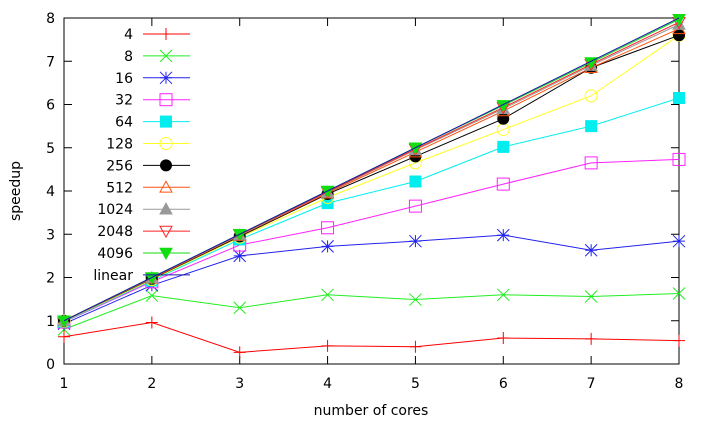  I want to click on y-tick-label: 8, so click(50, 19).